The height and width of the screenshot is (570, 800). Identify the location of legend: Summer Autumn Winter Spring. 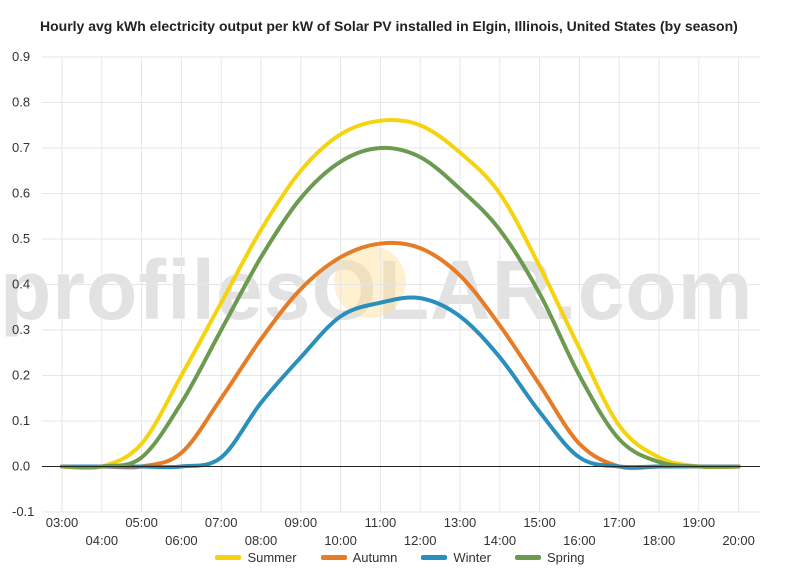
(400, 557).